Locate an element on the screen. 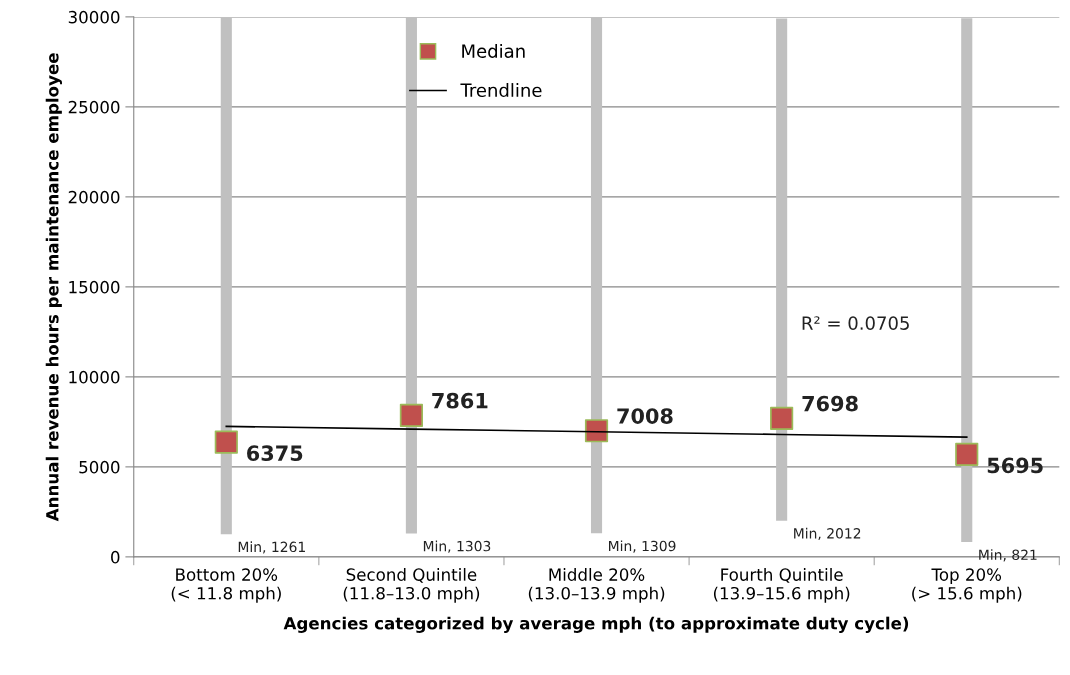  x-tick-label: Fourth Quintile (13.9–15.6 mph) is located at coordinates (781, 585).